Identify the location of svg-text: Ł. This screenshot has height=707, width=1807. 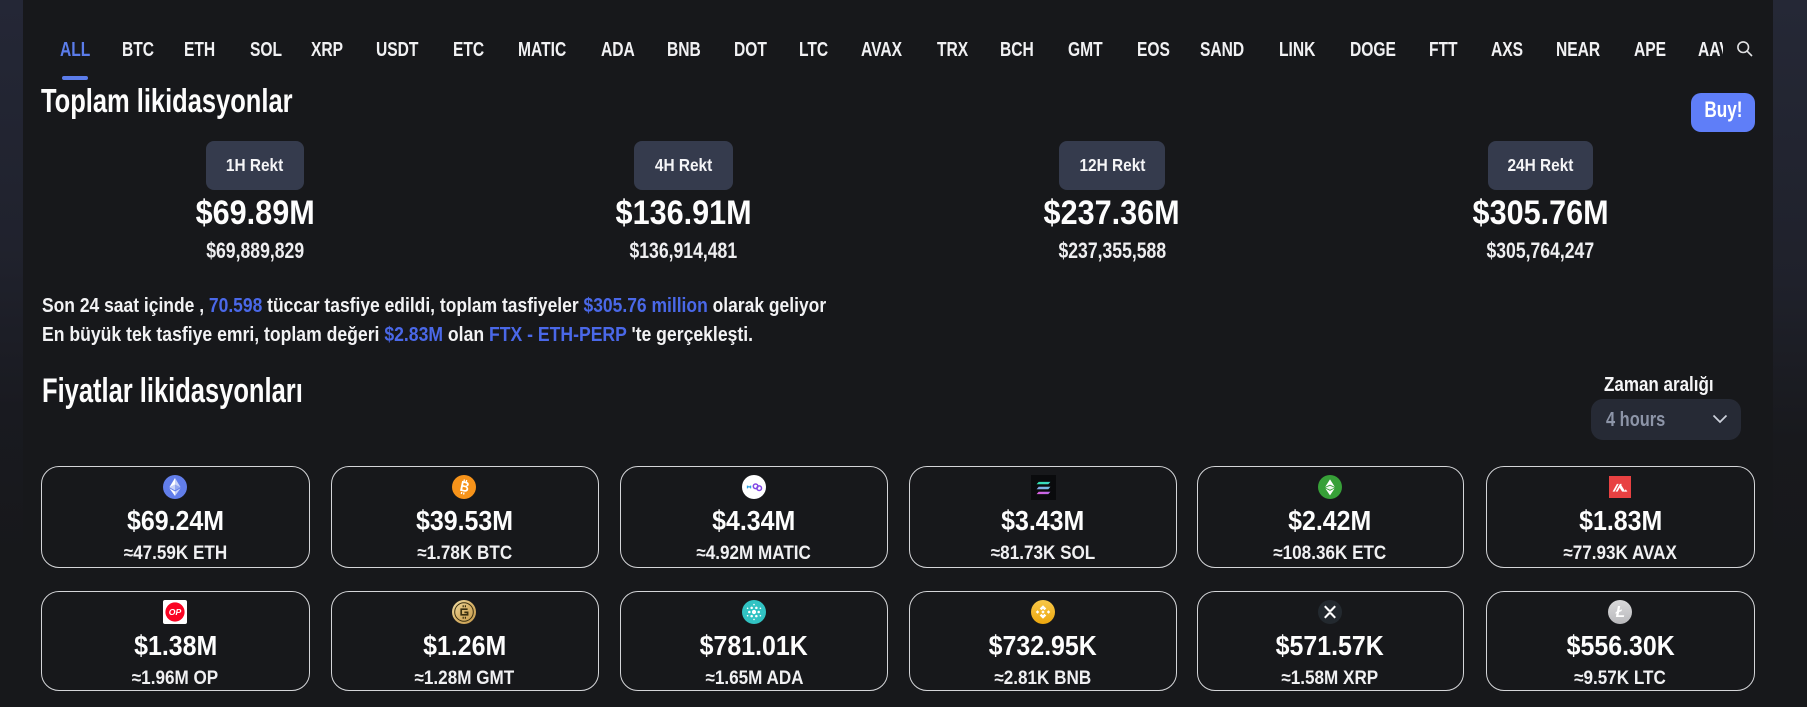
(1619, 612).